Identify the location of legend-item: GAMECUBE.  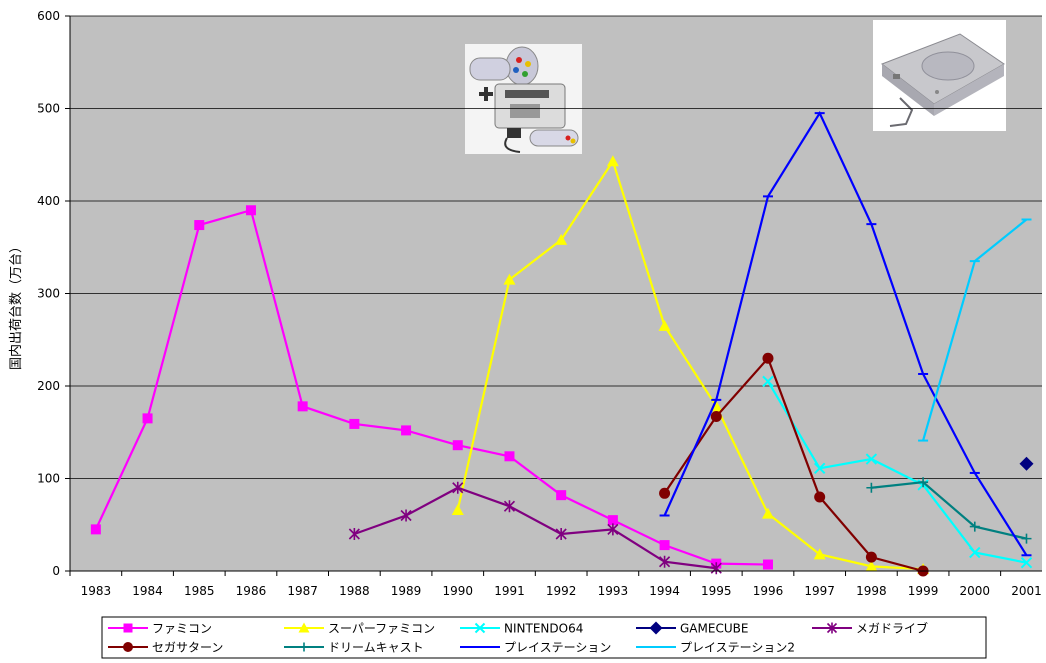
(692, 628).